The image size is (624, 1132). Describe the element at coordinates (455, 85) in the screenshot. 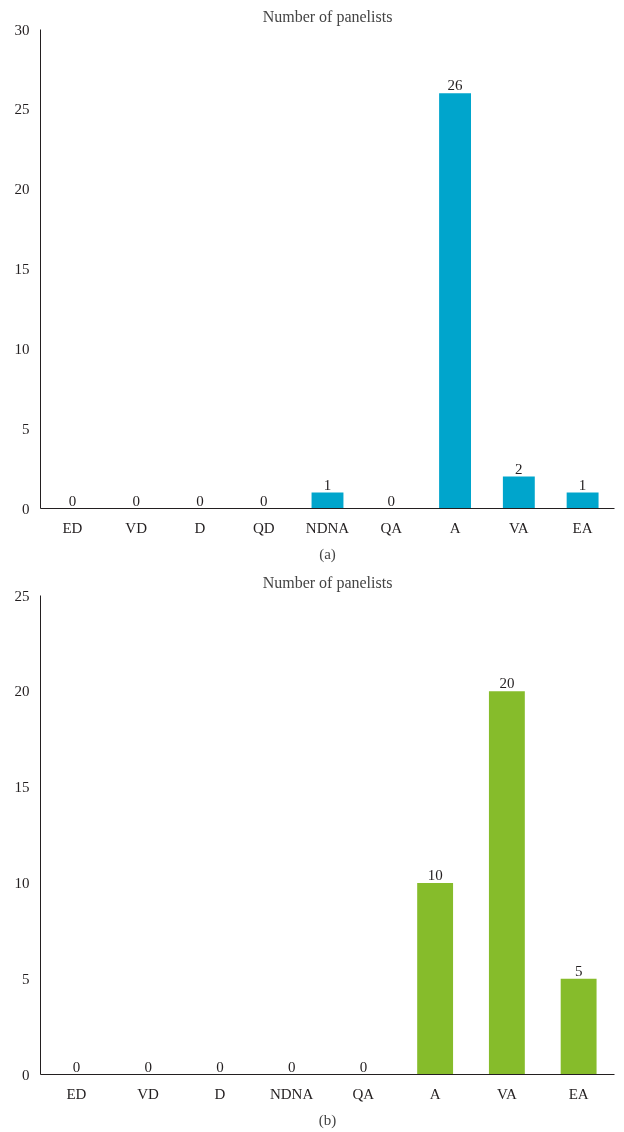

I see `data-label: 26` at that location.